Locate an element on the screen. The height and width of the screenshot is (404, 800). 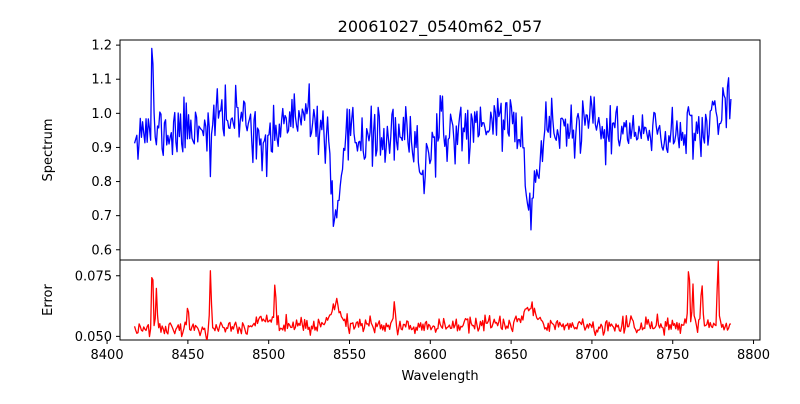
error-lines is located at coordinates (432, 300).